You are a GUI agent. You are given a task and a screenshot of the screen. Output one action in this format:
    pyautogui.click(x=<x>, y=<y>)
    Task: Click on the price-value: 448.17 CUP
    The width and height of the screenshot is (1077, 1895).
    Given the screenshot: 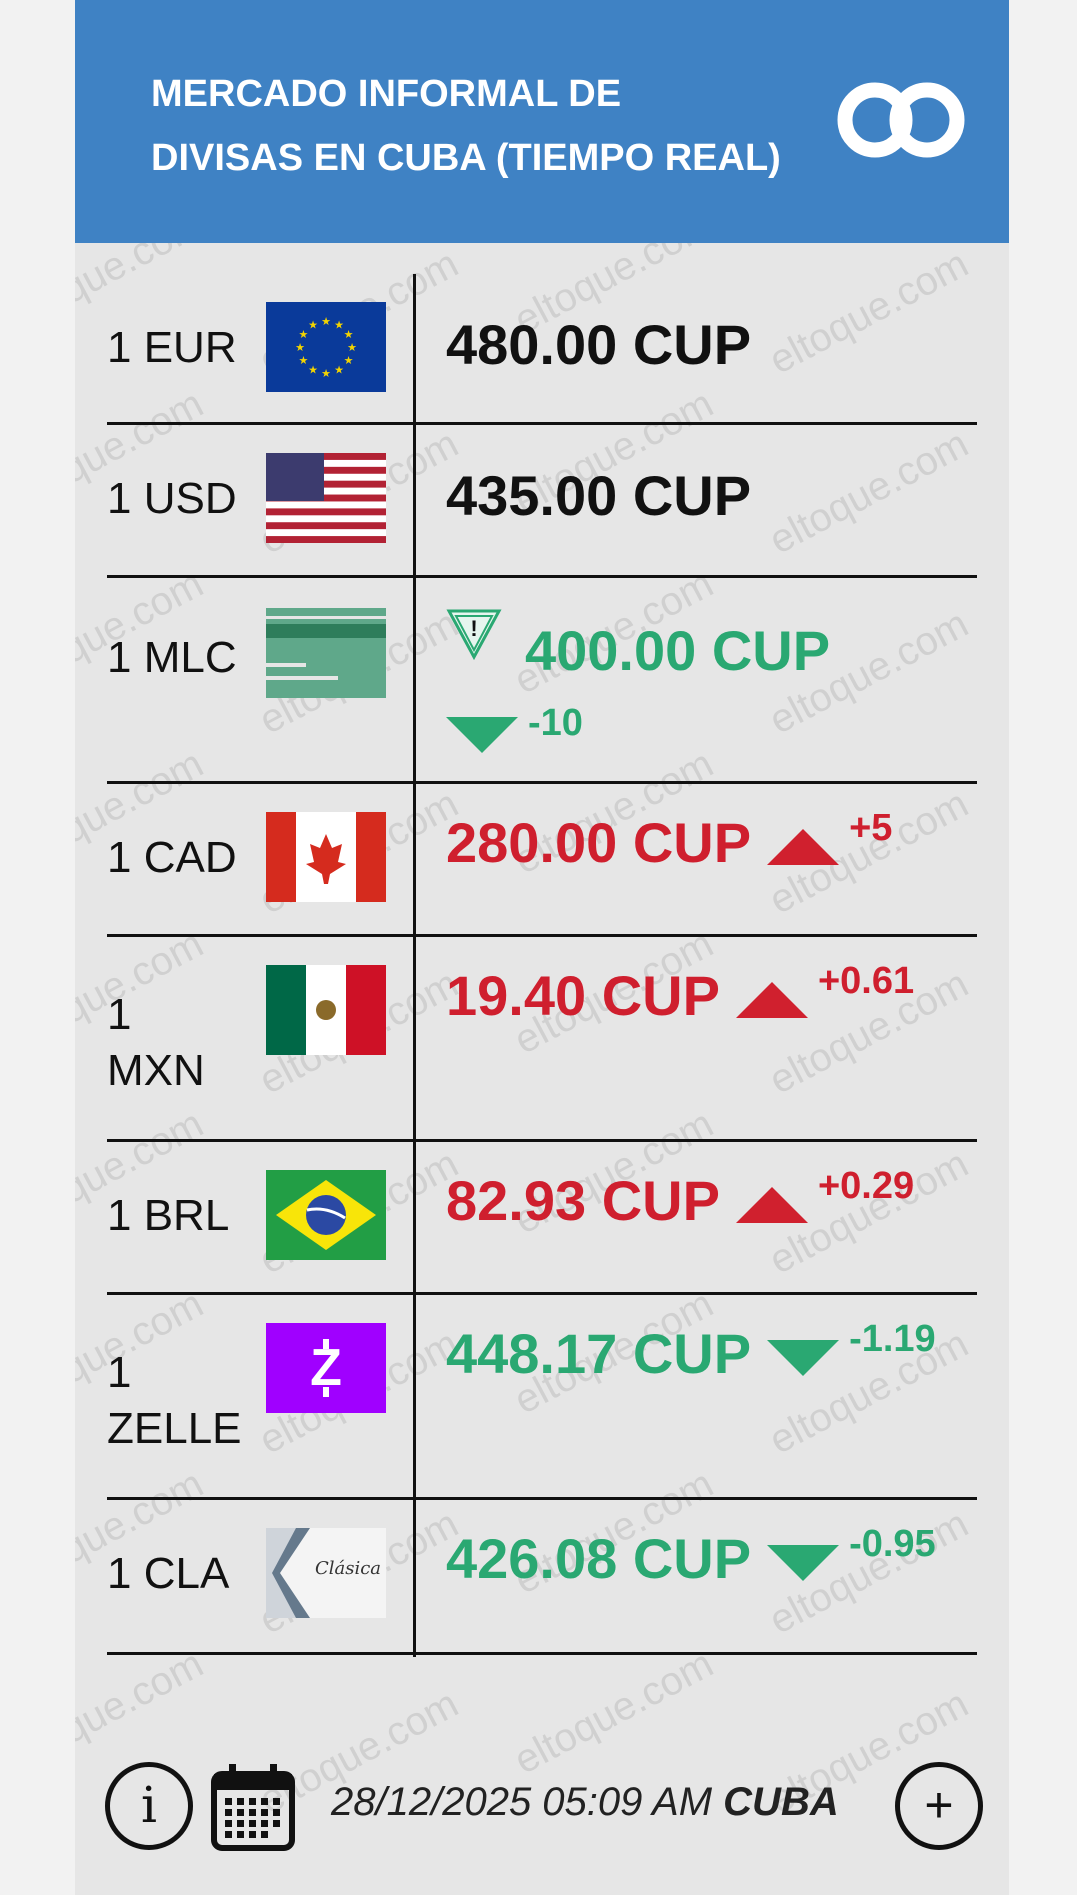 What is the action you would take?
    pyautogui.click(x=599, y=1353)
    